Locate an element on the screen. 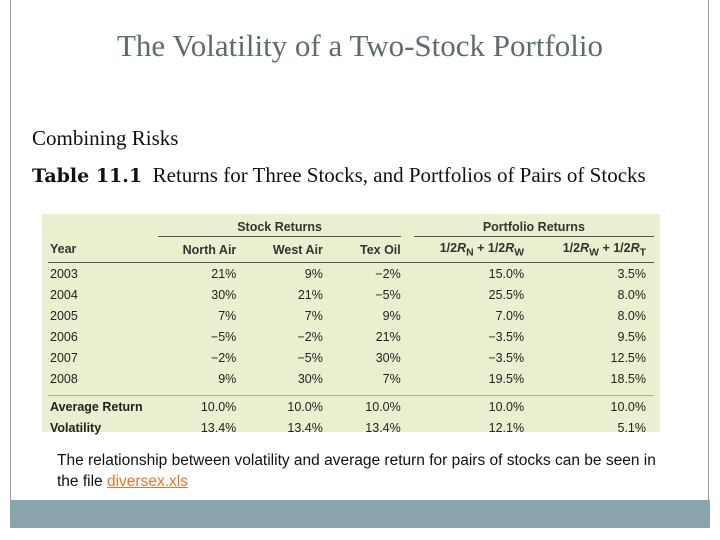  table-cell: 18.5% is located at coordinates (628, 378).